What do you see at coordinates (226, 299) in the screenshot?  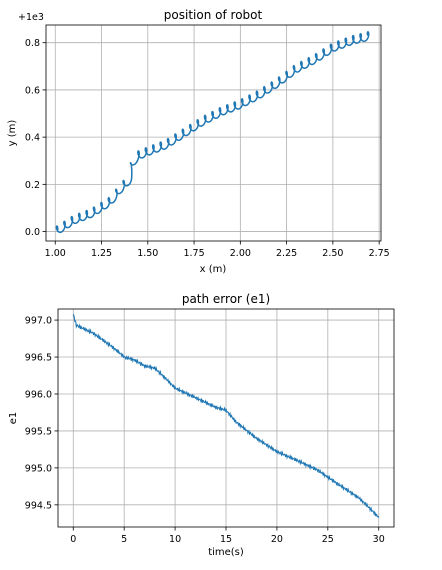 I see `chart-title-path-error: path error (e1)` at bounding box center [226, 299].